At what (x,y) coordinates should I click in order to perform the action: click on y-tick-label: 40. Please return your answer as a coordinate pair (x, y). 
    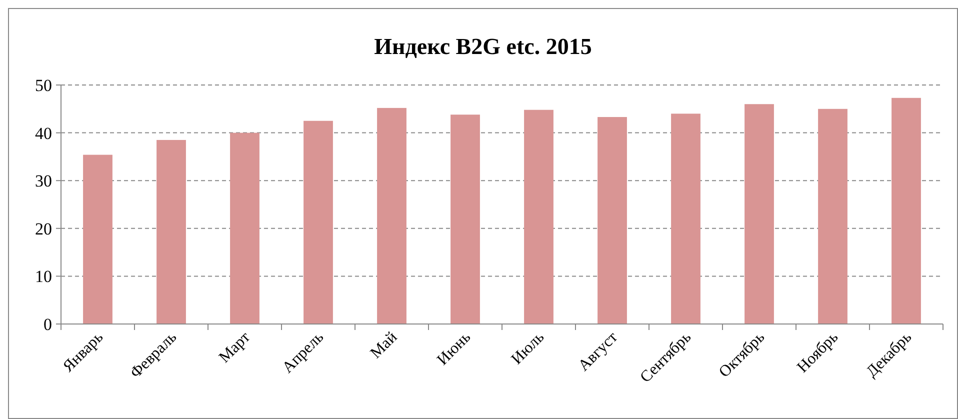
    Looking at the image, I should click on (43, 133).